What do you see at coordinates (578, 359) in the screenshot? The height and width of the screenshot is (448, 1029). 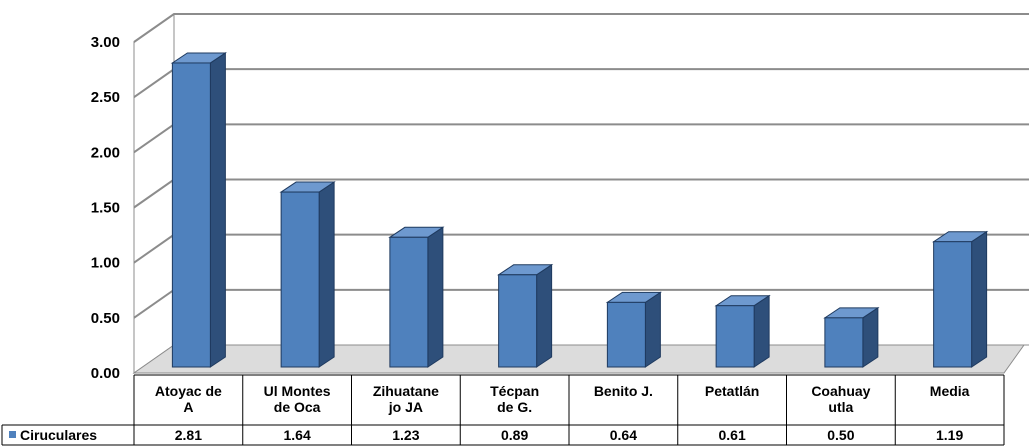 I see `floor` at bounding box center [578, 359].